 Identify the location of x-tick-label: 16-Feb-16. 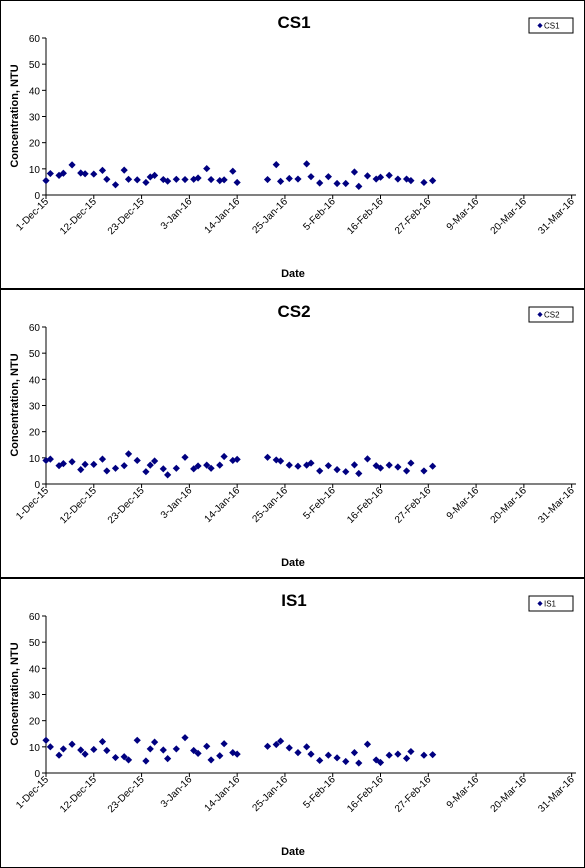
(365, 505).